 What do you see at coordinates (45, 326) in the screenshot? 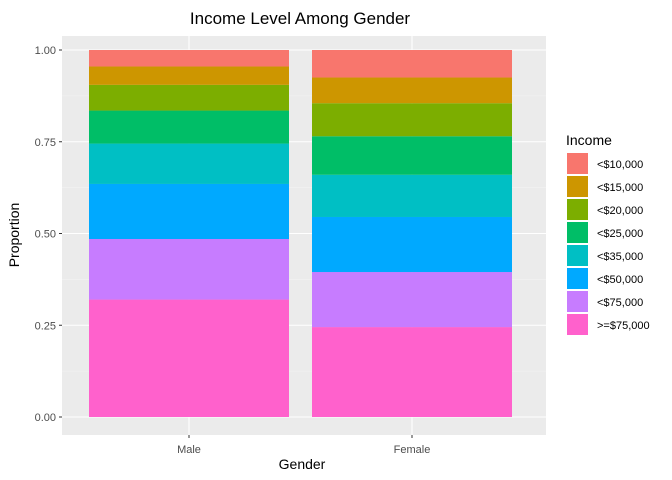
I see `y-tick-label: 0.25` at bounding box center [45, 326].